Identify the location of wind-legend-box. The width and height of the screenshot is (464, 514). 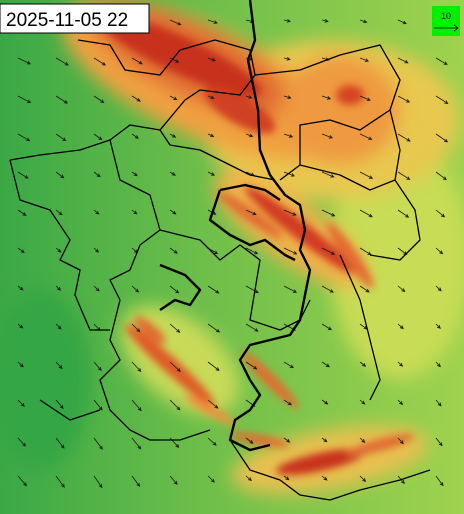
(446, 21).